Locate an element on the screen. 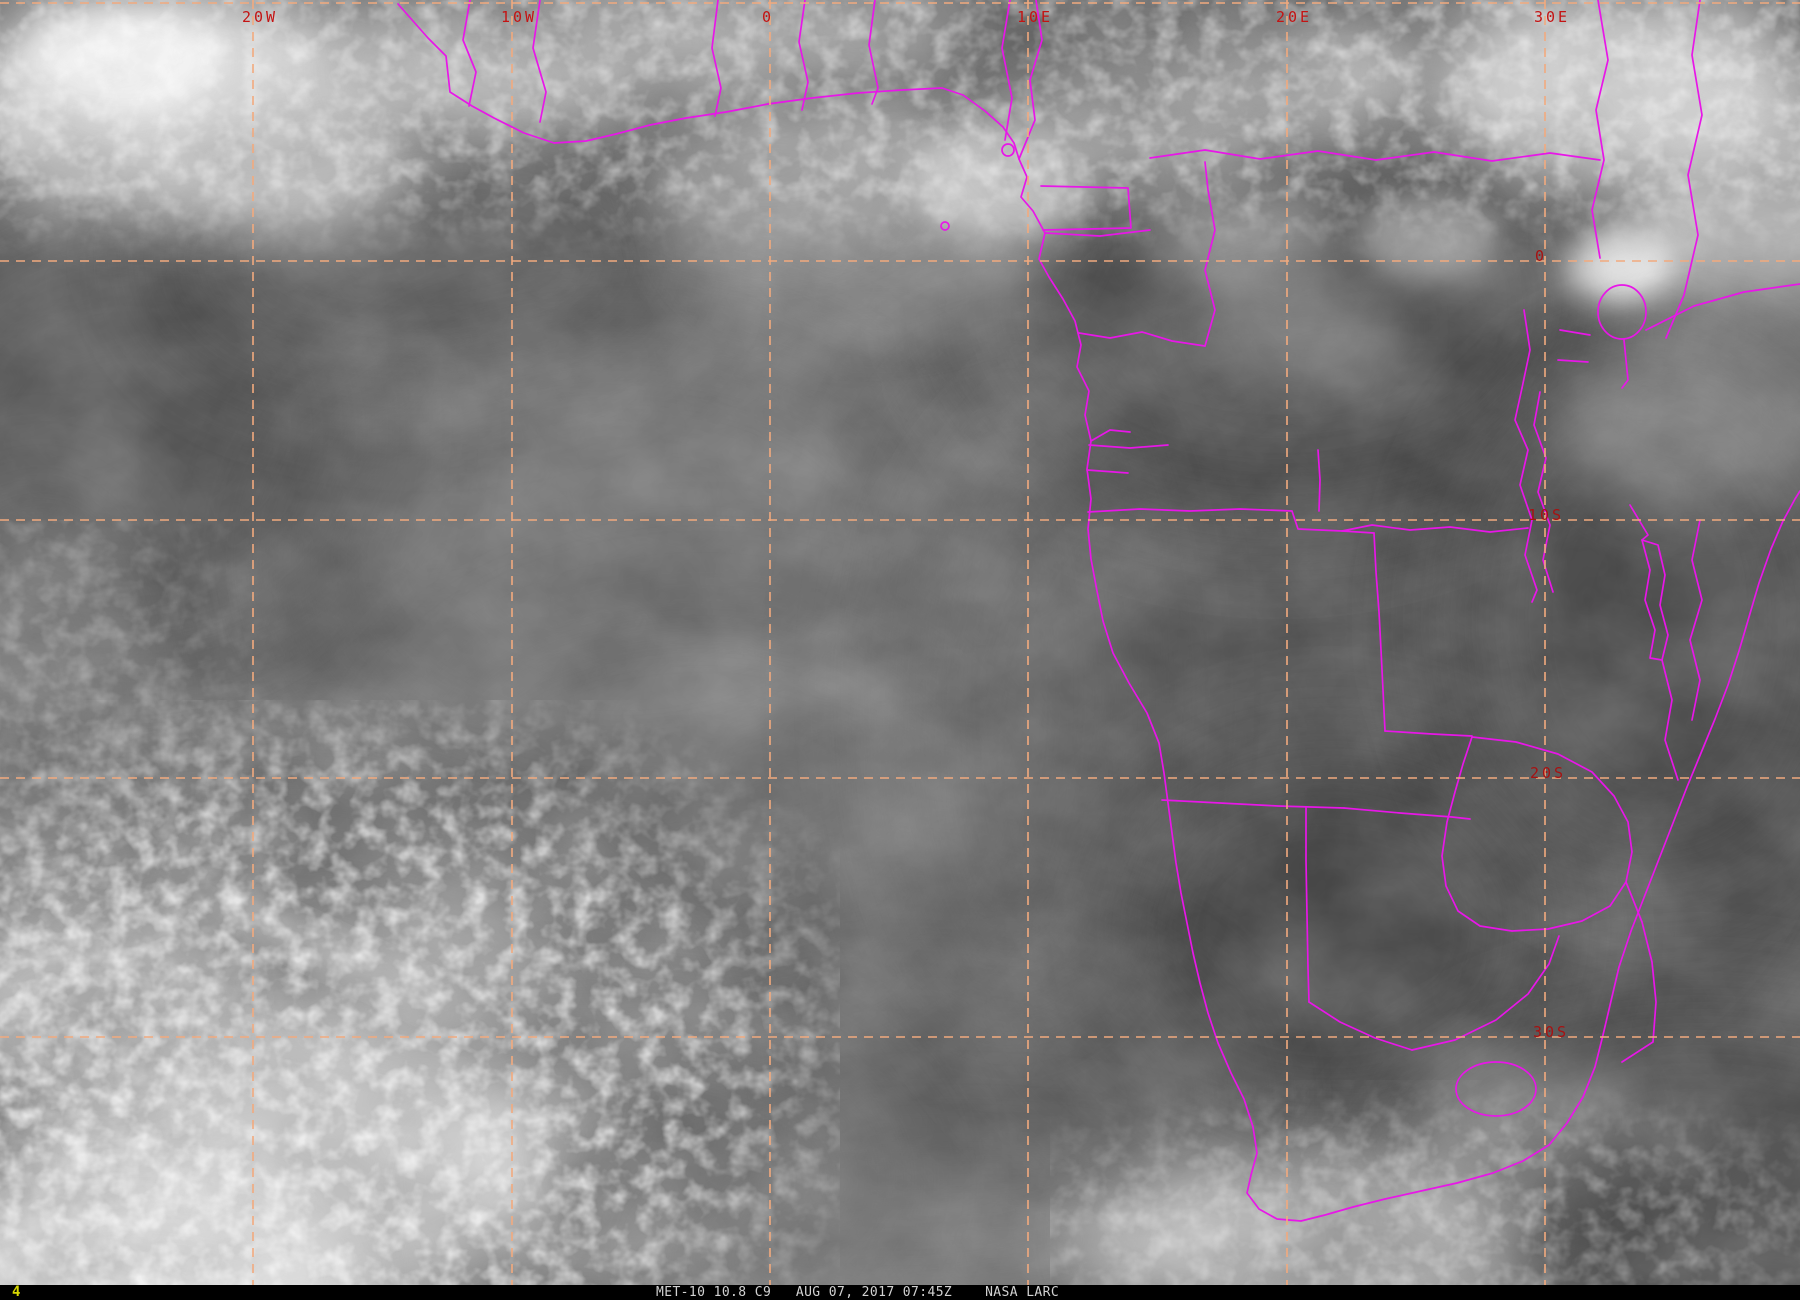  channel-indicator: 4 is located at coordinates (16, 1292).